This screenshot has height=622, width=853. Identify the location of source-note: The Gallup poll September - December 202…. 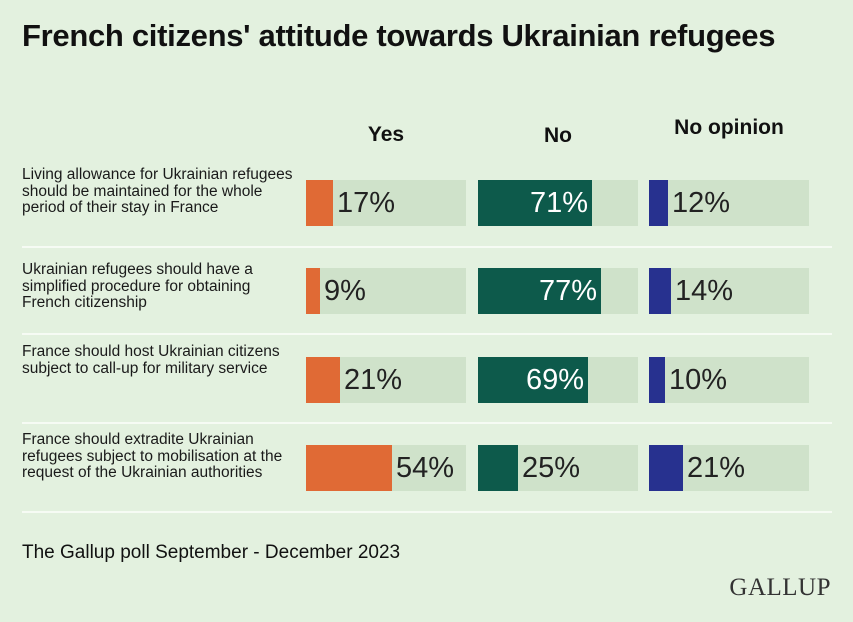
(211, 552).